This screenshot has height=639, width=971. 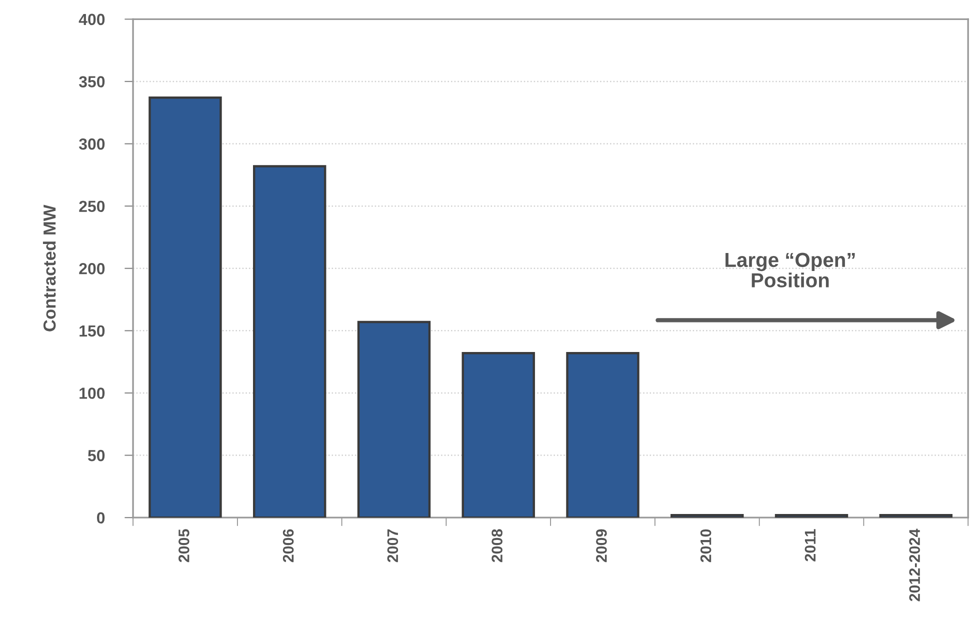 What do you see at coordinates (91, 20) in the screenshot?
I see `y-tick-label: 400` at bounding box center [91, 20].